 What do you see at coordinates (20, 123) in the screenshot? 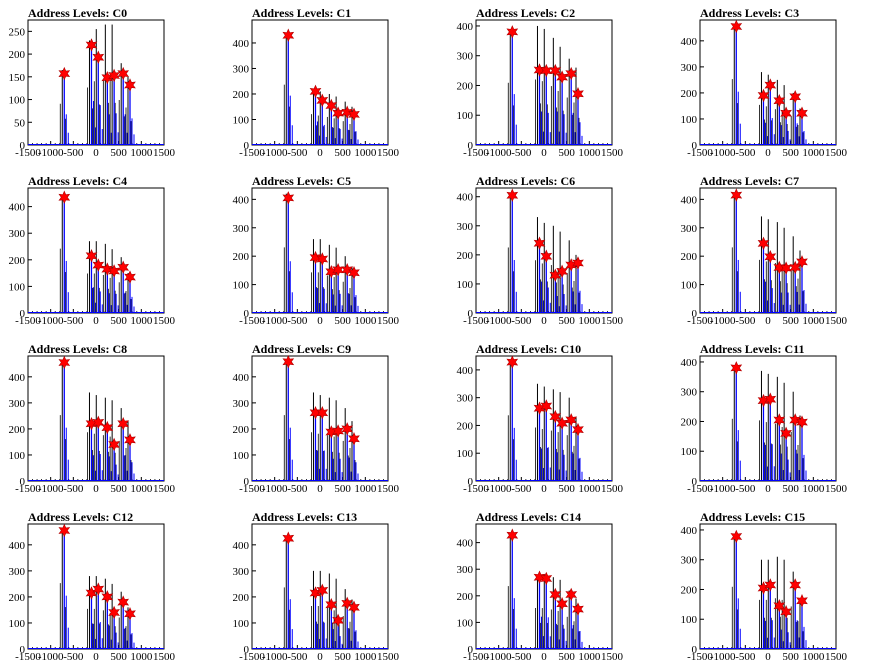
I see `y-tick-label: 50` at bounding box center [20, 123].